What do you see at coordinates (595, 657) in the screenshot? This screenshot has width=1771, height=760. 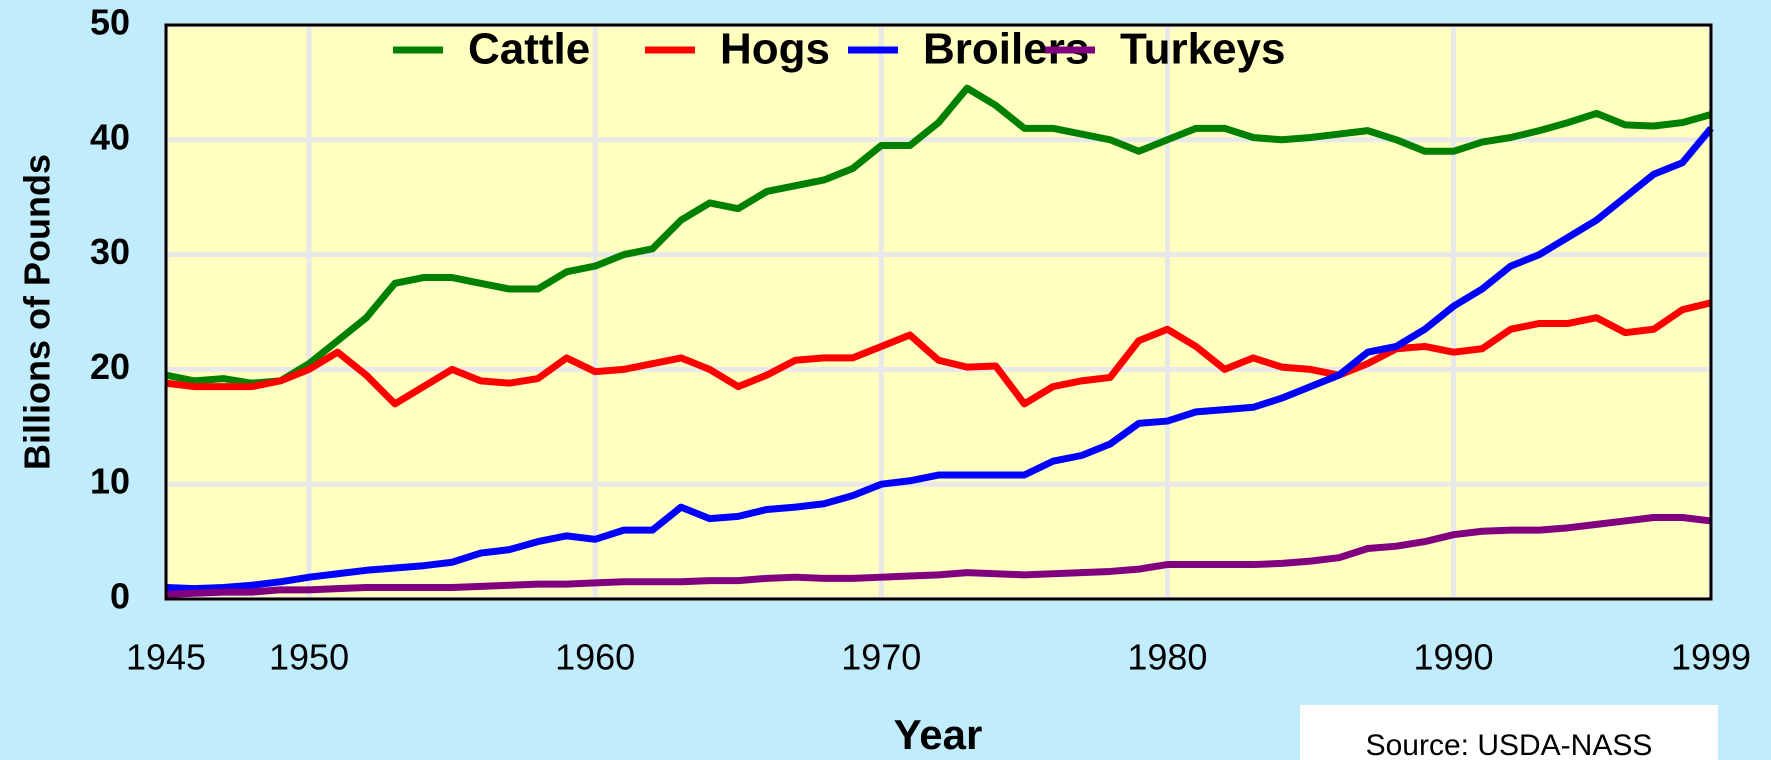 I see `x-tick-label: 1960` at bounding box center [595, 657].